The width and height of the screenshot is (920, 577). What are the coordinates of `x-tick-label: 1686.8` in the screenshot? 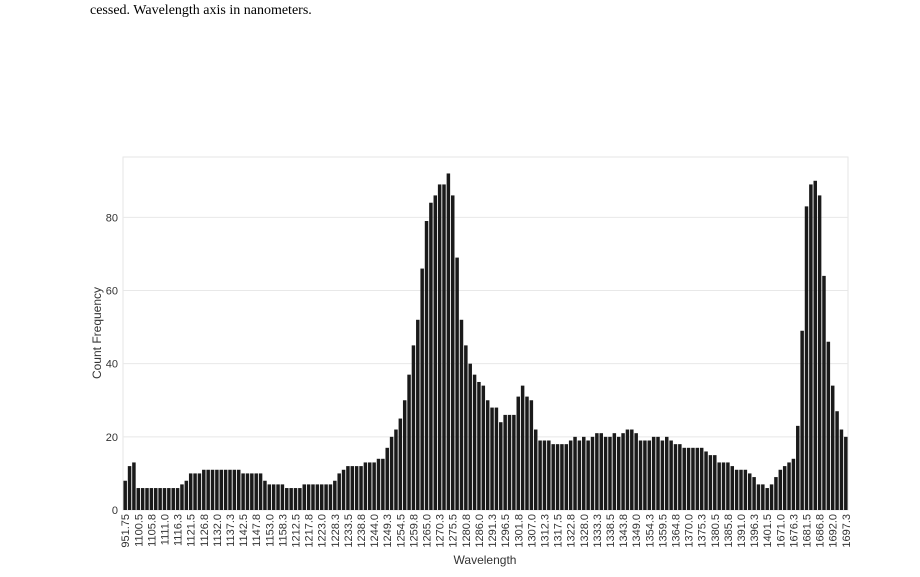 It's located at (821, 531).